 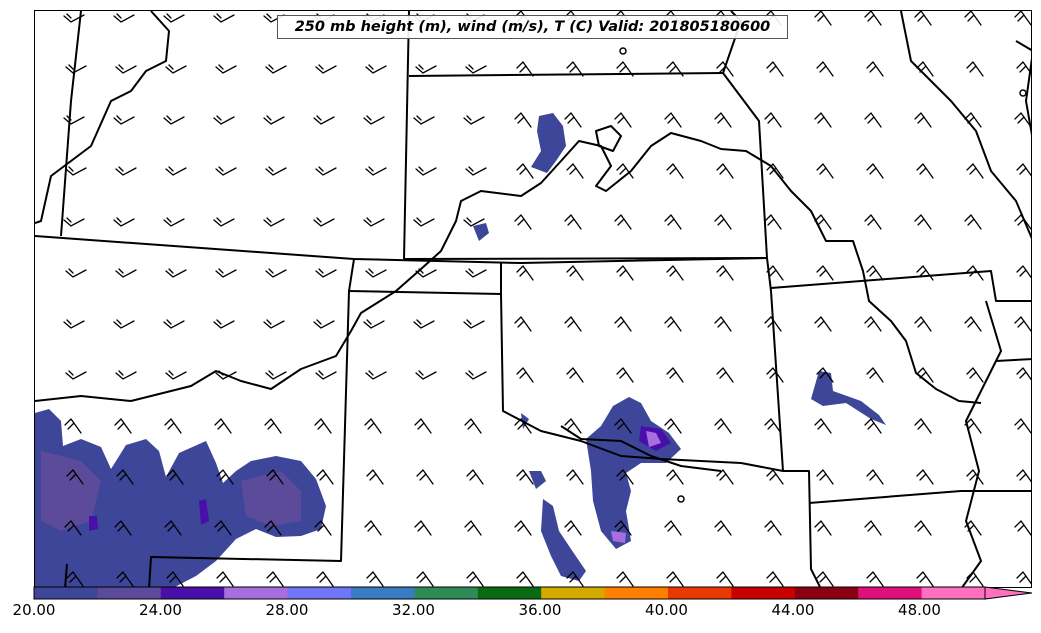 What do you see at coordinates (585, 258) in the screenshot?
I see `boundary-kansas-north` at bounding box center [585, 258].